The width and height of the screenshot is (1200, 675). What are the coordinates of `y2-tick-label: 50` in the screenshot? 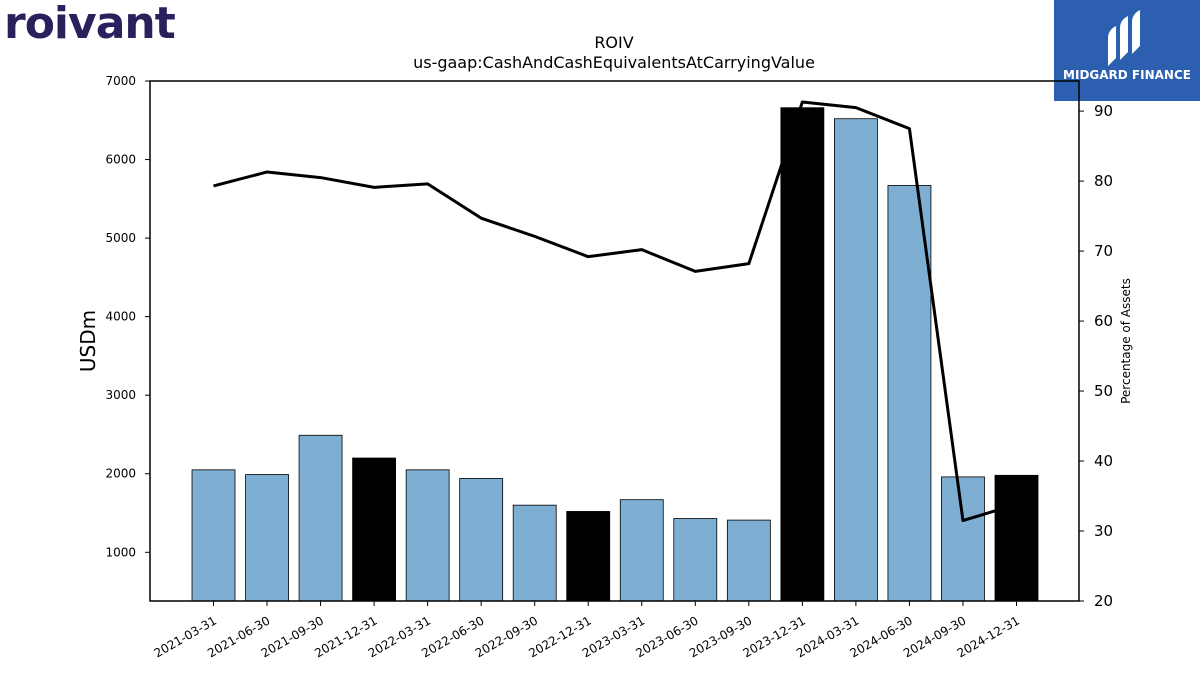 It's located at (1103, 391).